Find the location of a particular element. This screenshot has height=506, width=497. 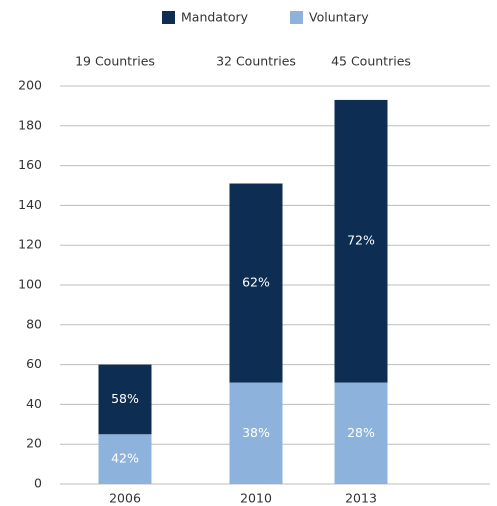

y-tick-label: 20 is located at coordinates (34, 443).